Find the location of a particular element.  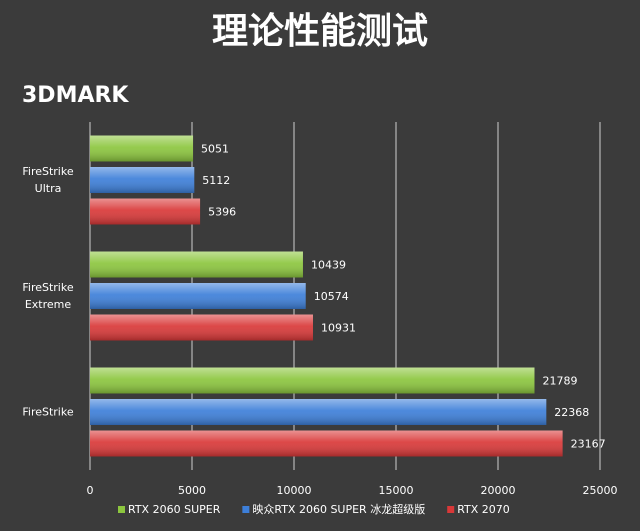

chart-subtitle: 3DMARK is located at coordinates (75, 95).